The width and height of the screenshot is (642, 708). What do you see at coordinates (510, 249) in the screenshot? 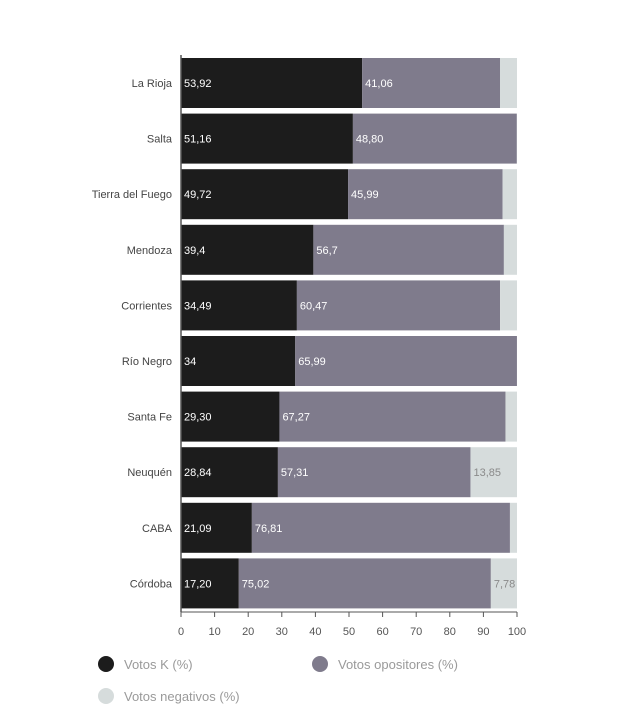
I see `bar-votos-negativos-mendoza` at bounding box center [510, 249].